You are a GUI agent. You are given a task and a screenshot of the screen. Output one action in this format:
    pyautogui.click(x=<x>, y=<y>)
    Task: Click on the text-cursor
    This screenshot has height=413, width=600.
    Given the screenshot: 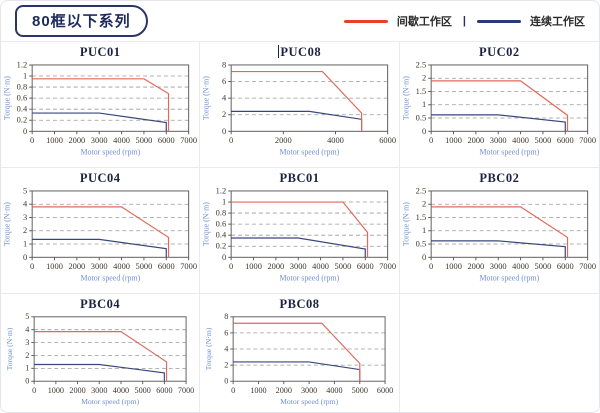 What is the action you would take?
    pyautogui.click(x=278, y=51)
    